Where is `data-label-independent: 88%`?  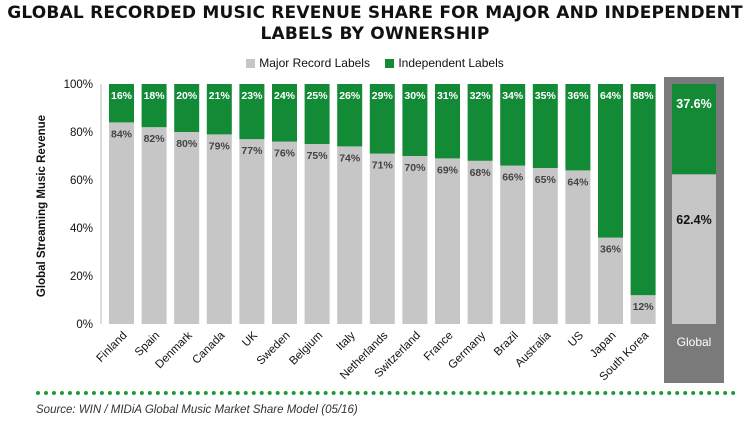 data-label-independent: 88% is located at coordinates (644, 96).